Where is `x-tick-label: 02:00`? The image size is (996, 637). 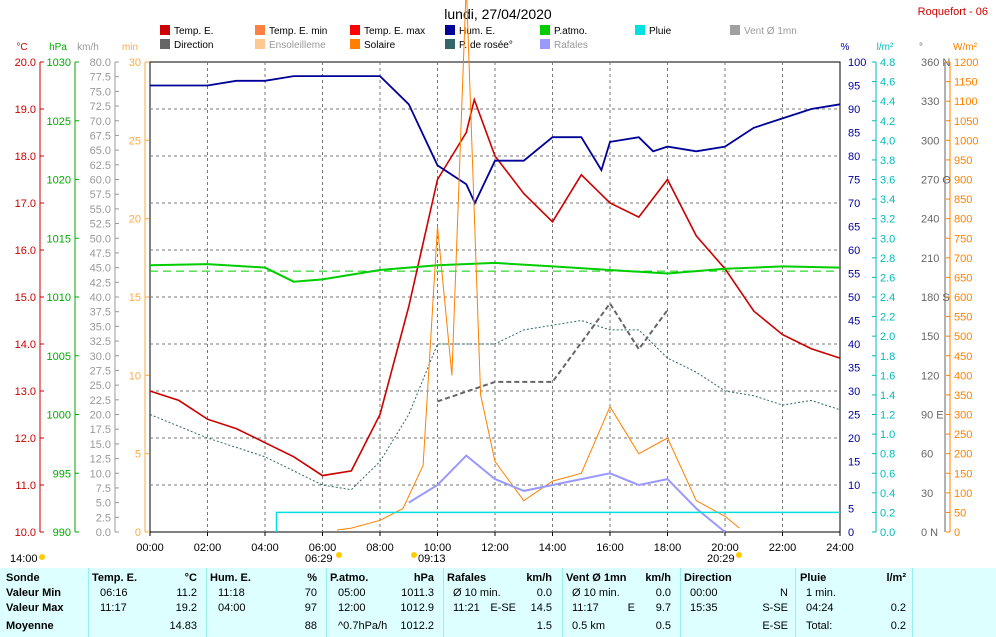 x-tick-label: 02:00 is located at coordinates (208, 548).